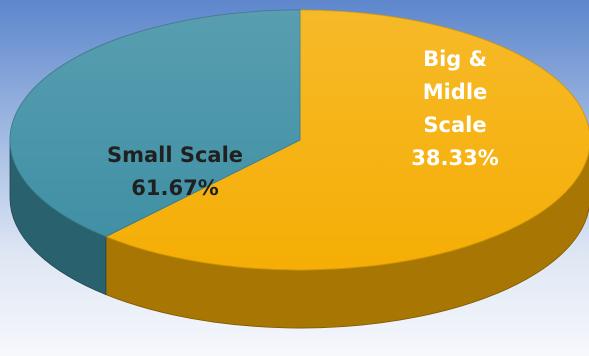 The width and height of the screenshot is (589, 356). I want to click on pie-slice-percent: 38.33%, so click(454, 158).